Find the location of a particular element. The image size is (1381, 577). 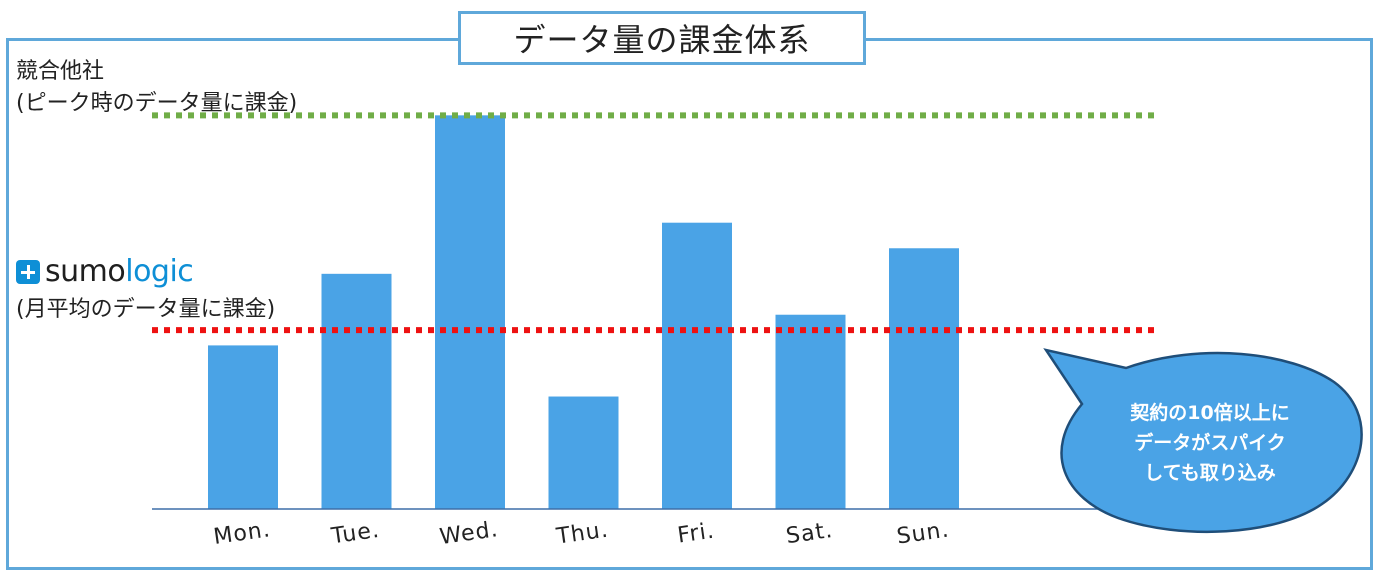

bar-sun is located at coordinates (924, 378).